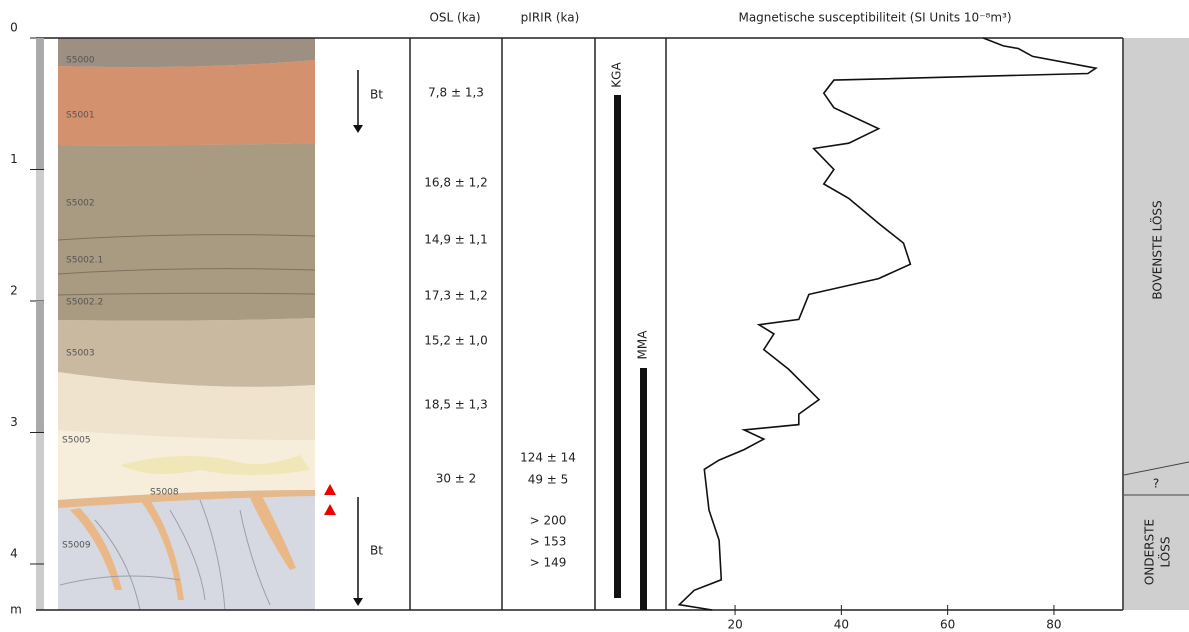 Image resolution: width=1189 pixels, height=632 pixels. Describe the element at coordinates (456, 296) in the screenshot. I see `osl-value: 17,3 ± 1,2` at that location.